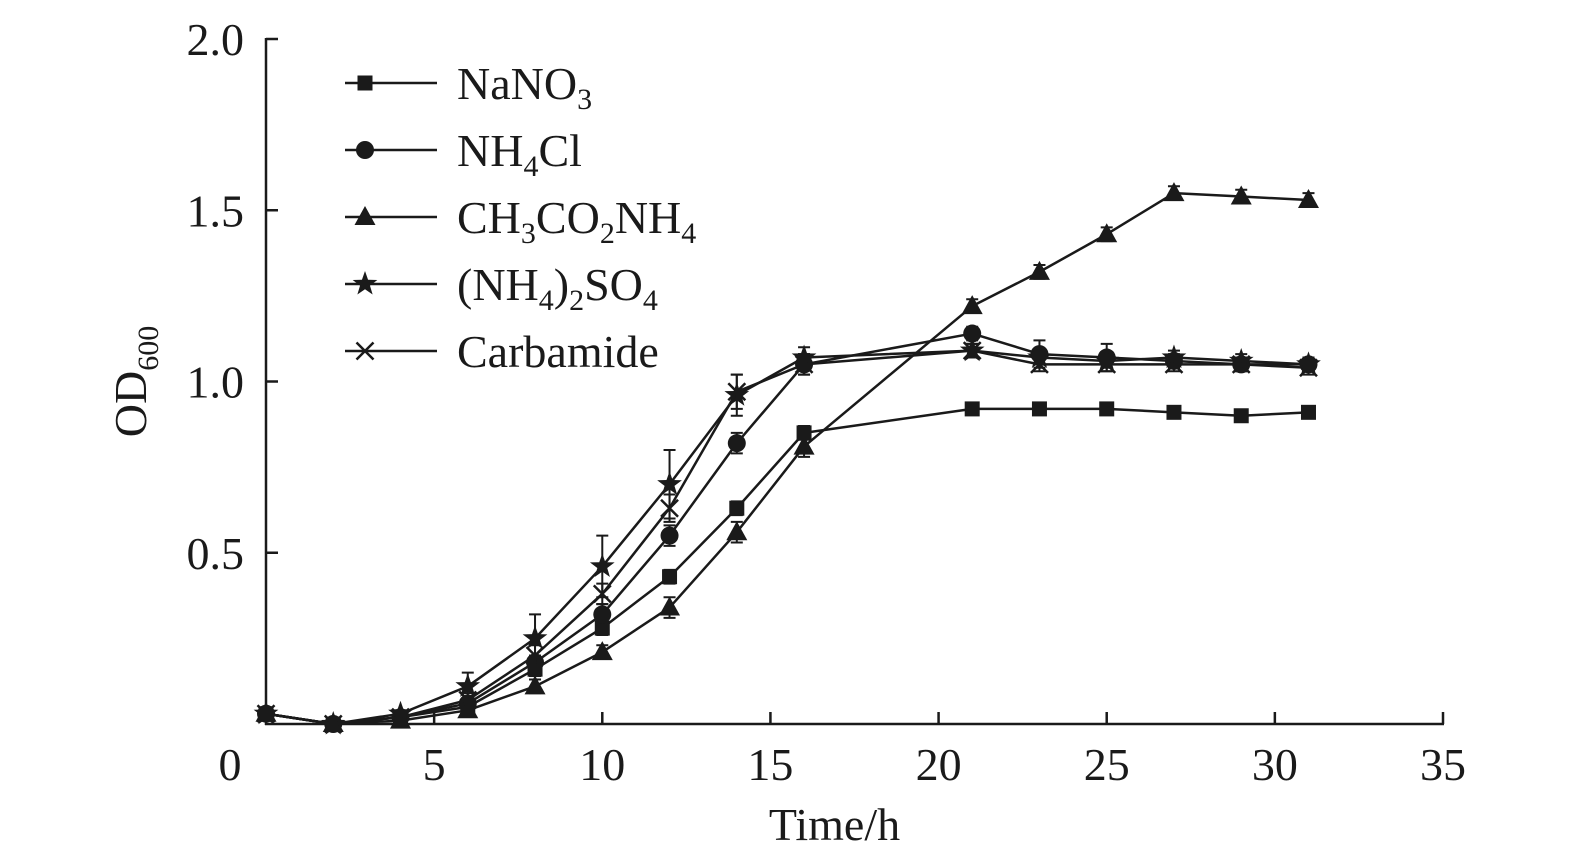 The height and width of the screenshot is (865, 1575). I want to click on x-tick-label: 0, so click(230, 764).